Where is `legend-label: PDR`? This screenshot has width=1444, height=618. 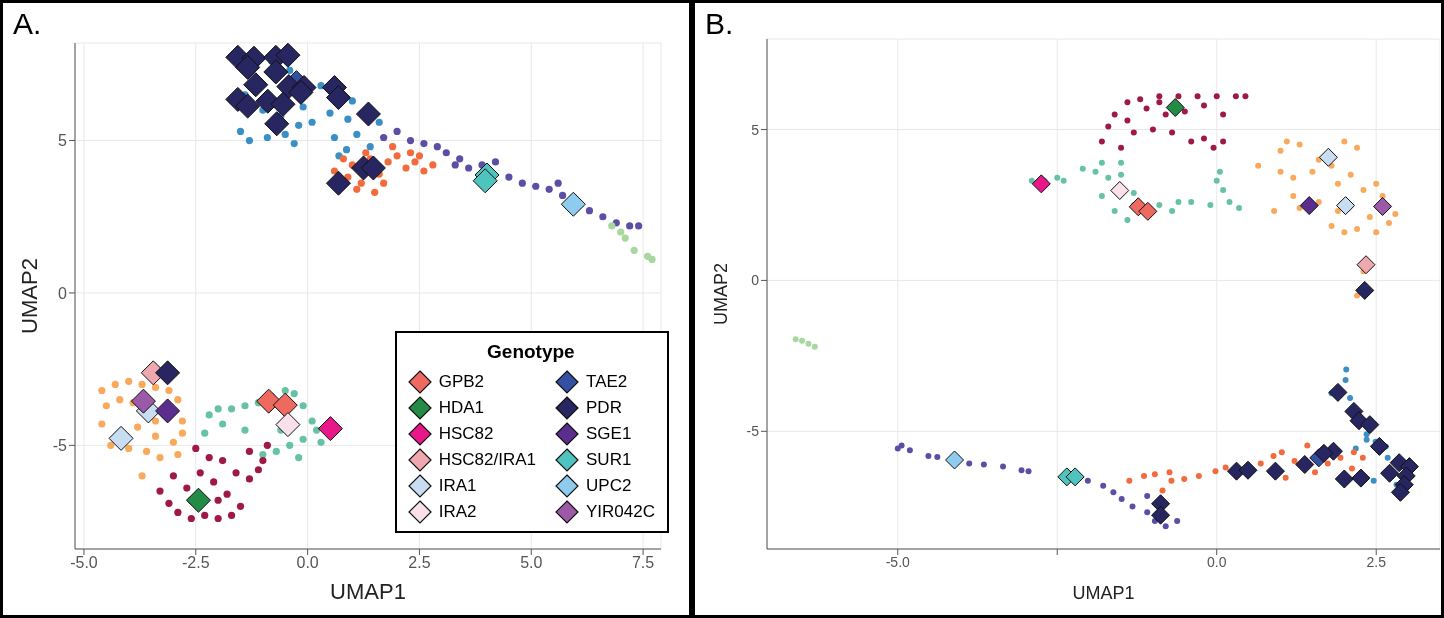
legend-label: PDR is located at coordinates (604, 408).